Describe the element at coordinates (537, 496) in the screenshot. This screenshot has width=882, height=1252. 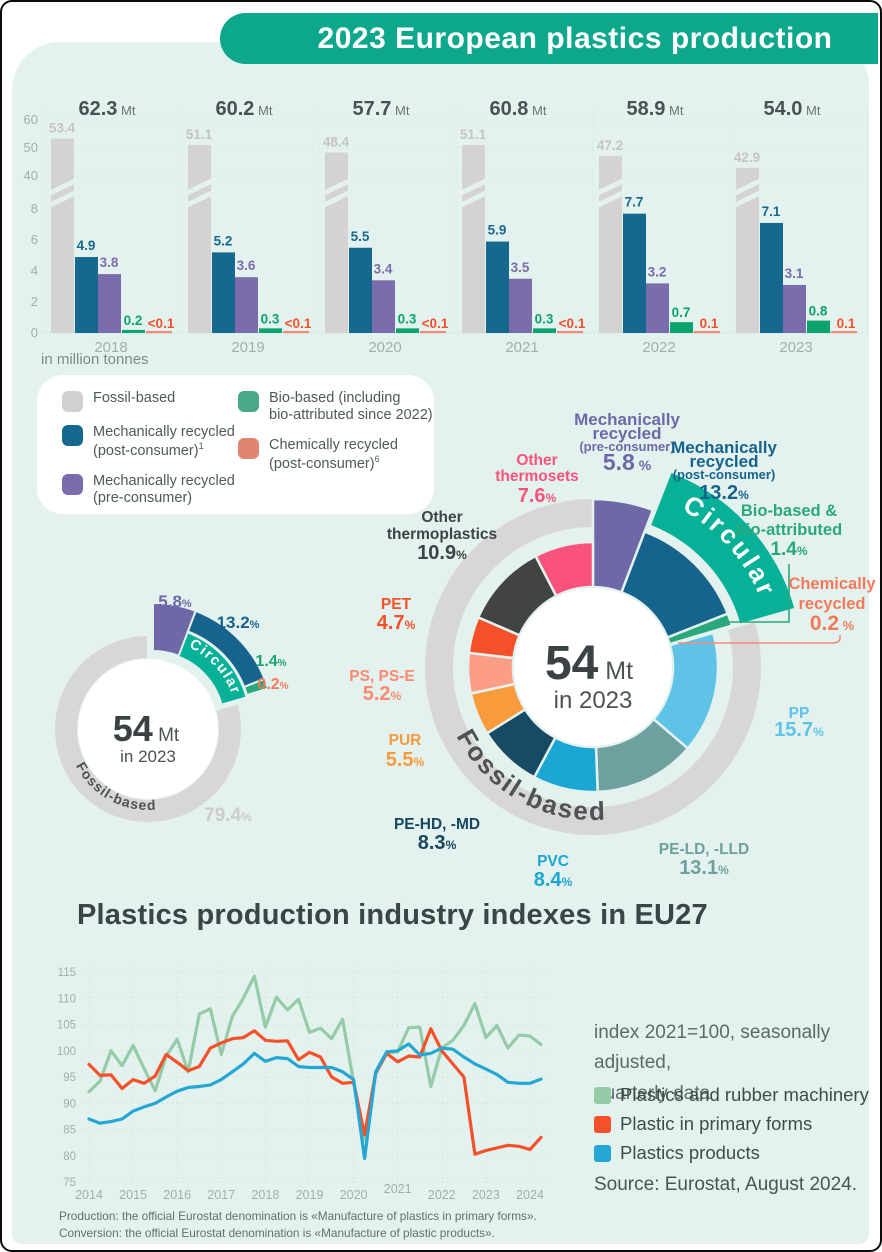
I see `donut-pct-label: 7.6%` at that location.